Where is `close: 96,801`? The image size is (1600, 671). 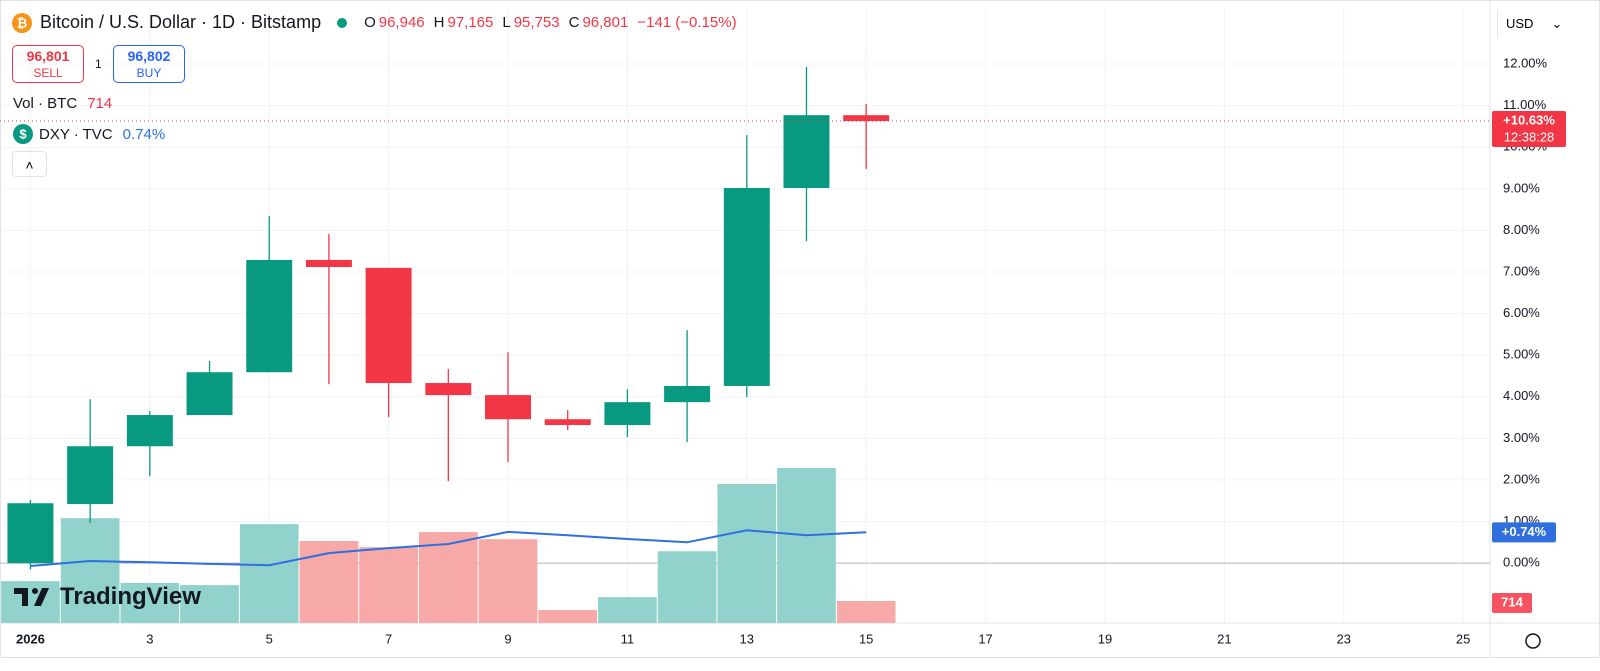
close: 96,801 is located at coordinates (605, 22).